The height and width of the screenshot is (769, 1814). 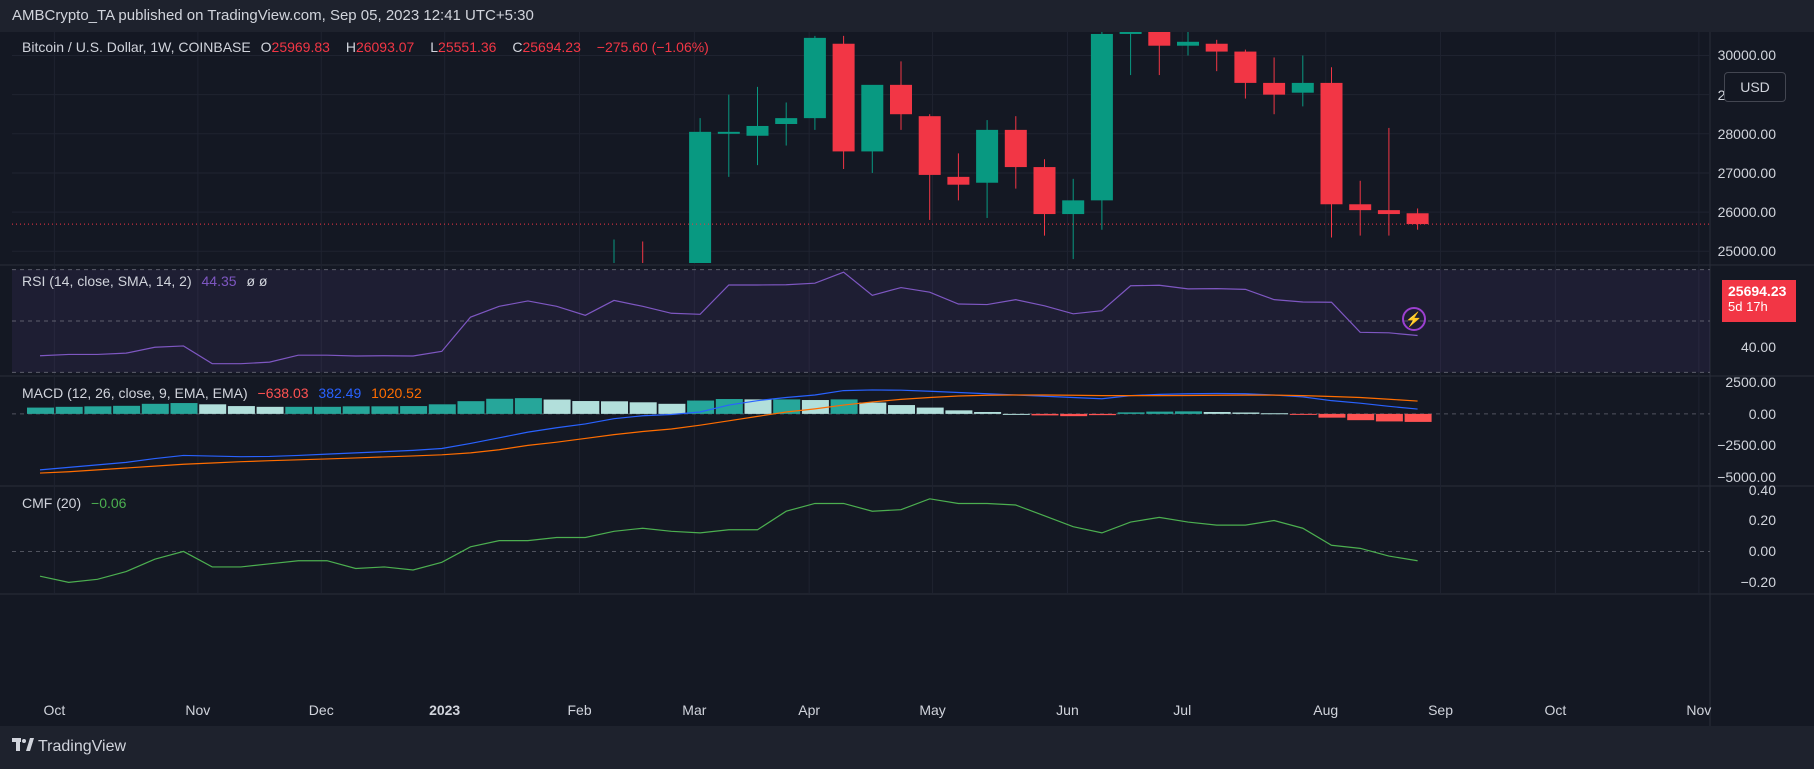 What do you see at coordinates (1762, 413) in the screenshot?
I see `macd-tick-label: 0.00` at bounding box center [1762, 413].